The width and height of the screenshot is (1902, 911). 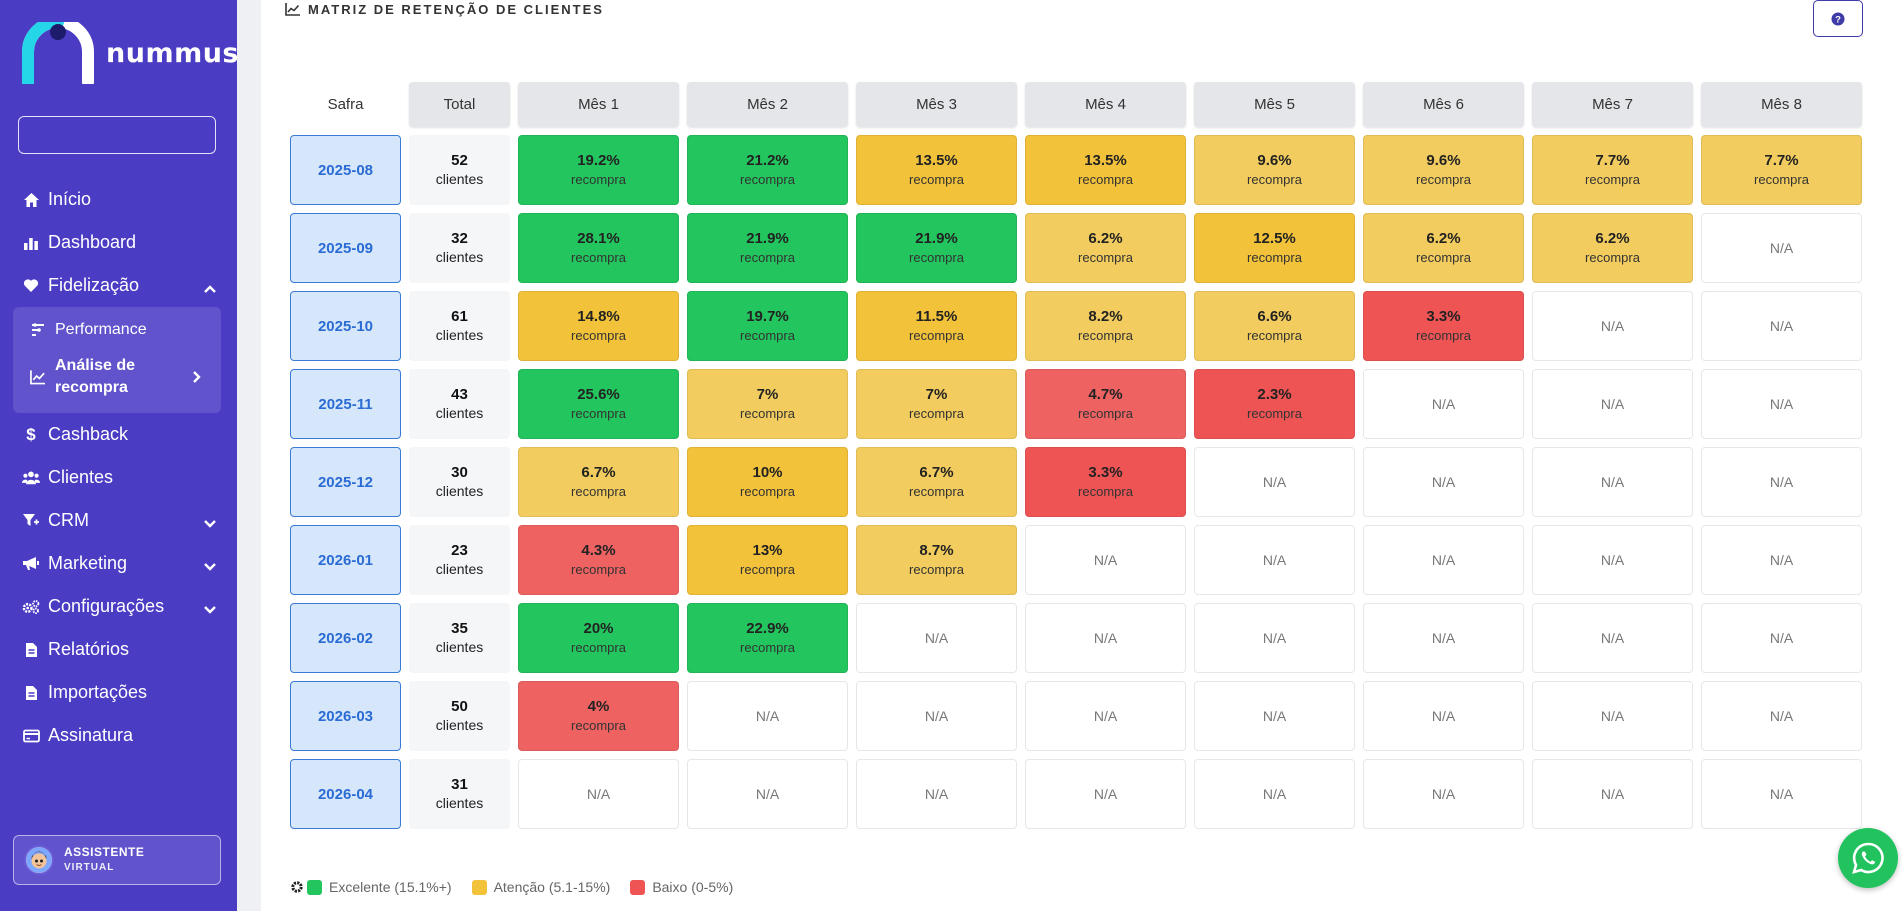 I want to click on gear-icon, so click(x=297, y=887).